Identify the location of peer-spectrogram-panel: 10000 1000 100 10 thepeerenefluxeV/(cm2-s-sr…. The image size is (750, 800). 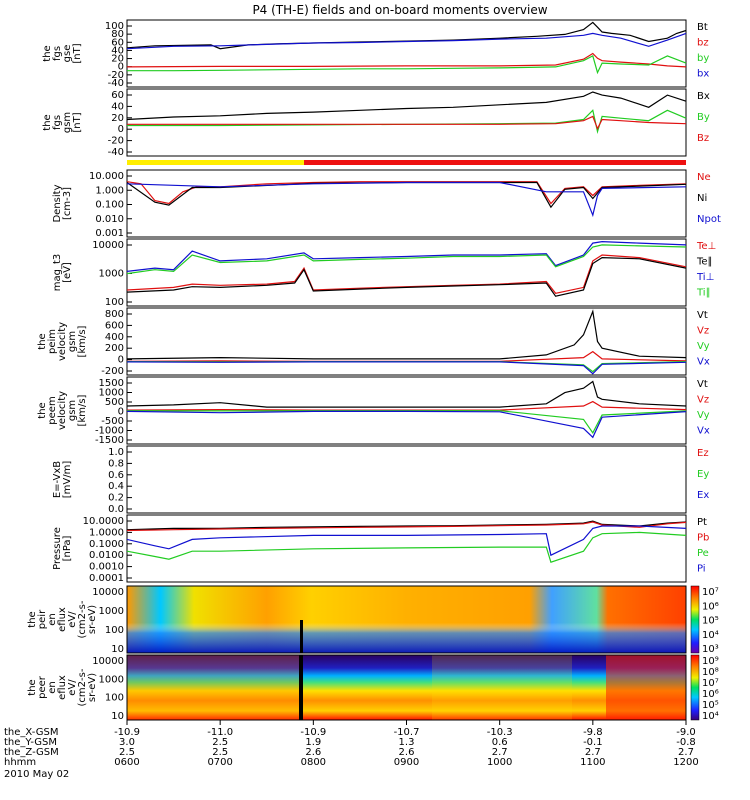
(373, 688).